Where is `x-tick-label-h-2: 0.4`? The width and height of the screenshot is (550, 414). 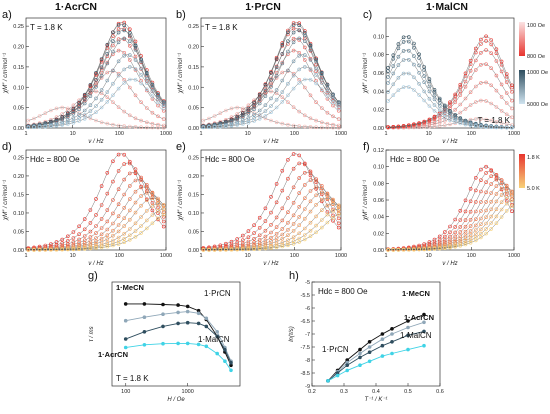
x-tick-label-h-2: 0.4 is located at coordinates (376, 392).